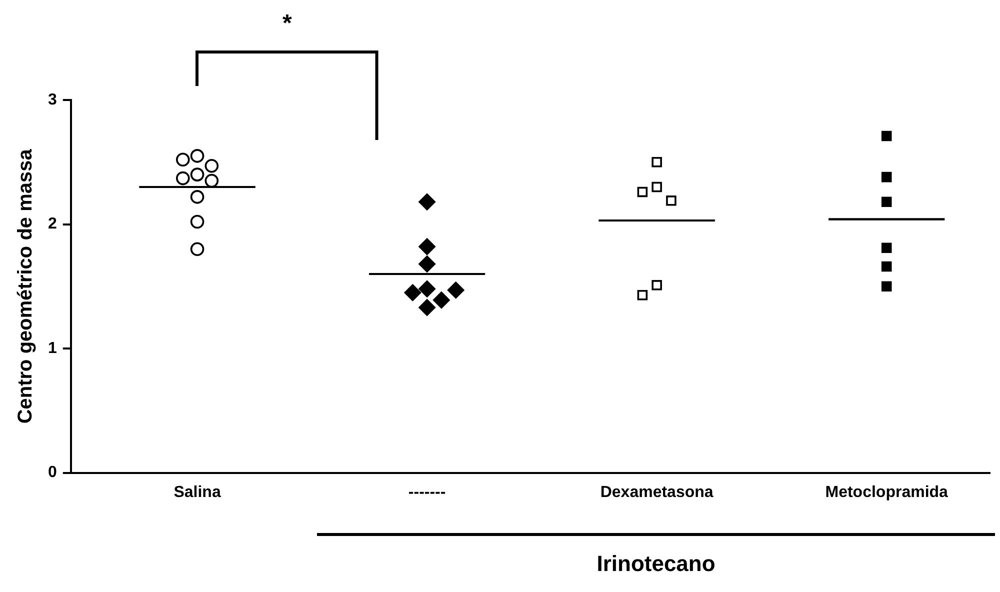 This screenshot has width=1000, height=592. What do you see at coordinates (52, 348) in the screenshot?
I see `y-tick-label: 1` at bounding box center [52, 348].